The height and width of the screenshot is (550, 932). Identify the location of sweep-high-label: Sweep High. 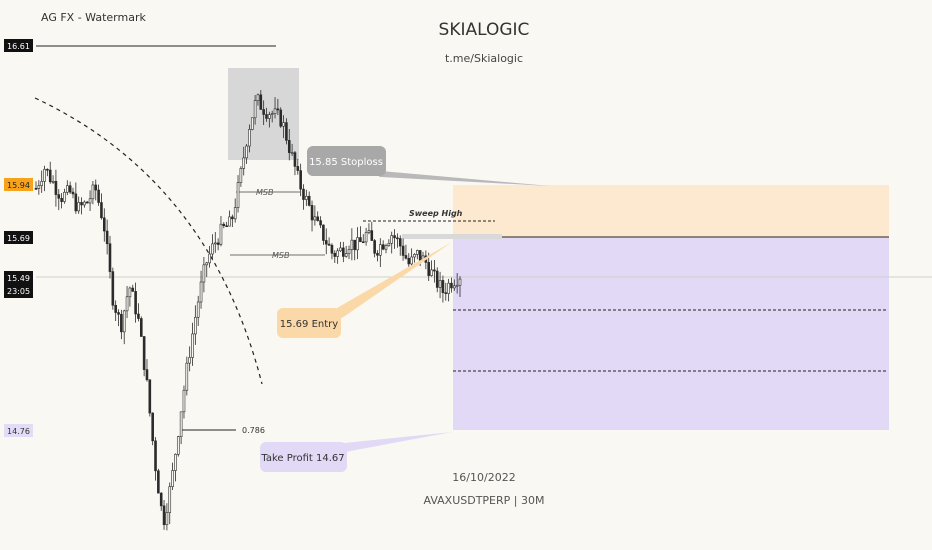
(436, 213).